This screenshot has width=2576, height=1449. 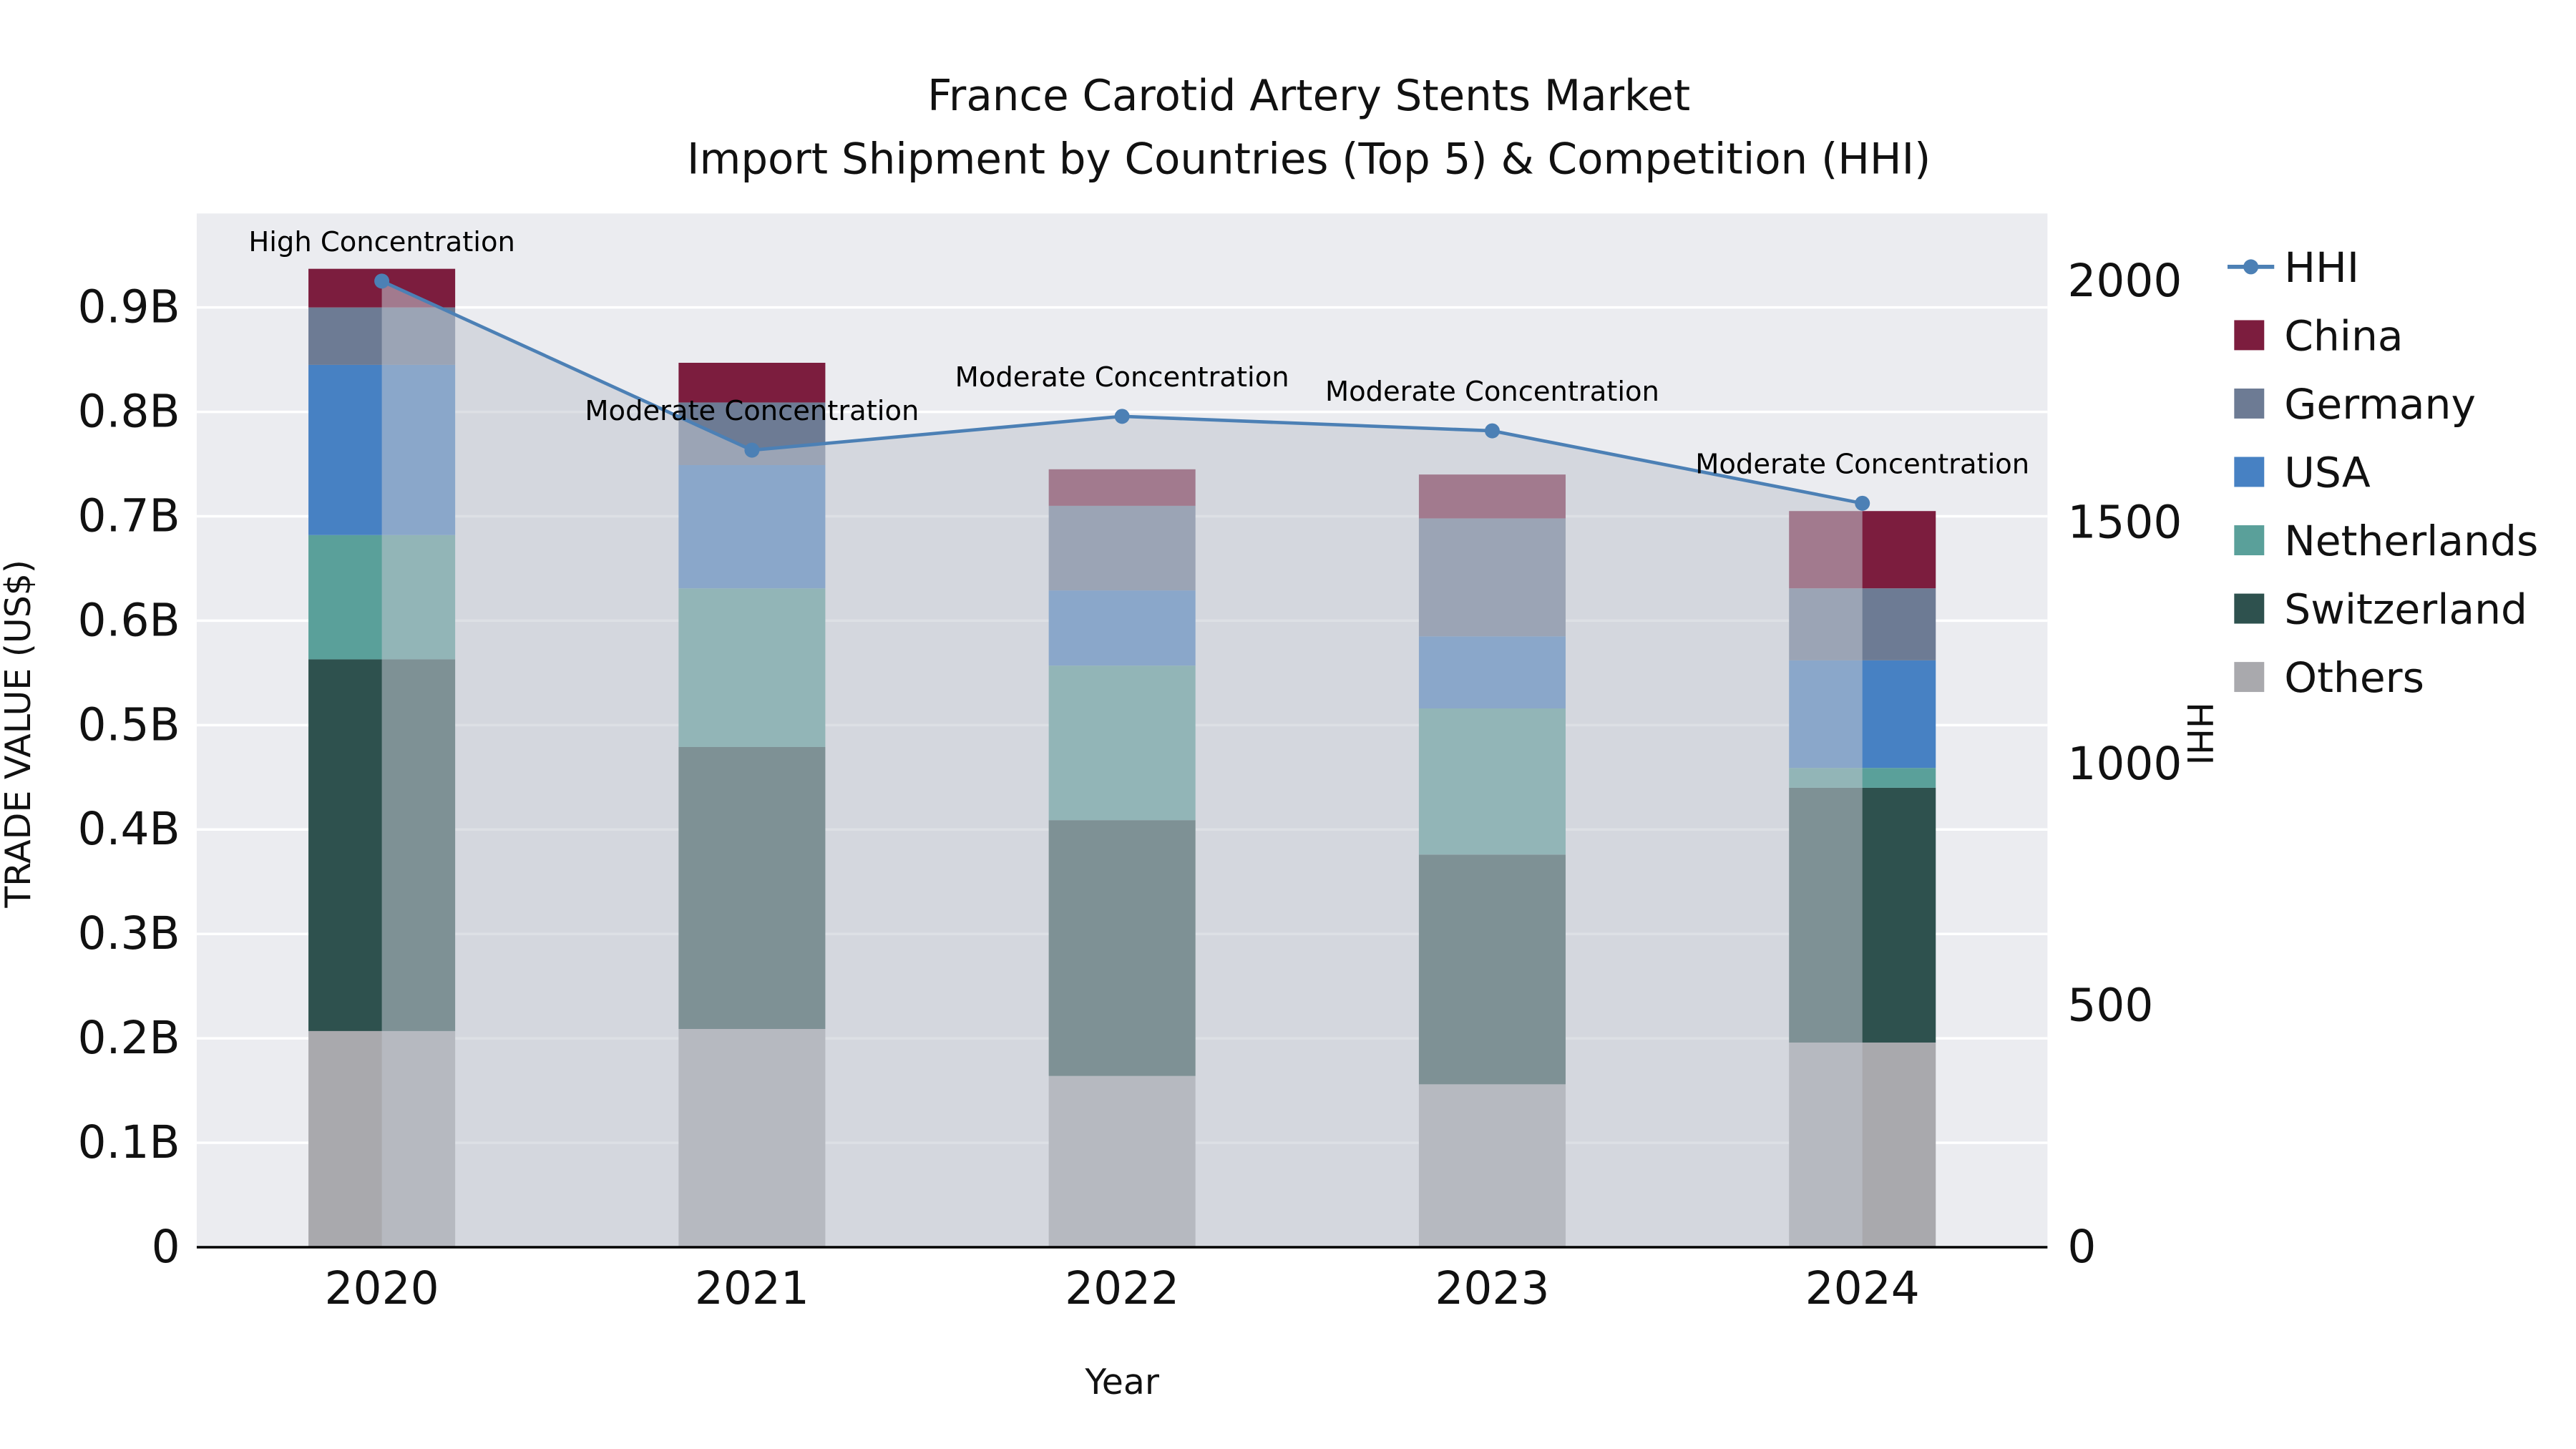 I want to click on legend-label: Others, so click(x=2354, y=677).